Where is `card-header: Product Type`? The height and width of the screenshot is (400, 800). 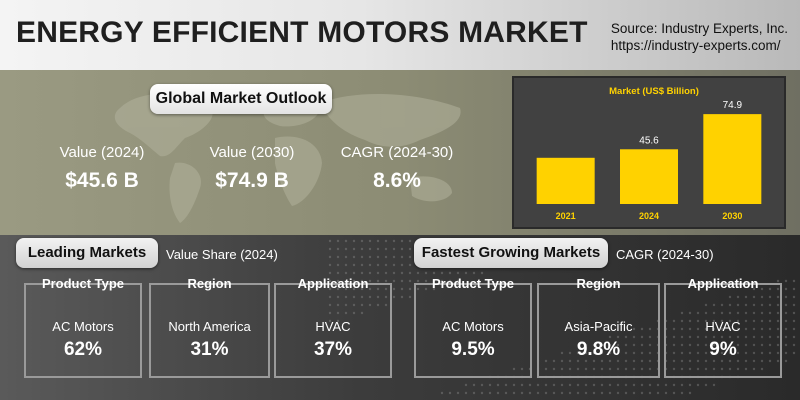 card-header: Product Type is located at coordinates (83, 283).